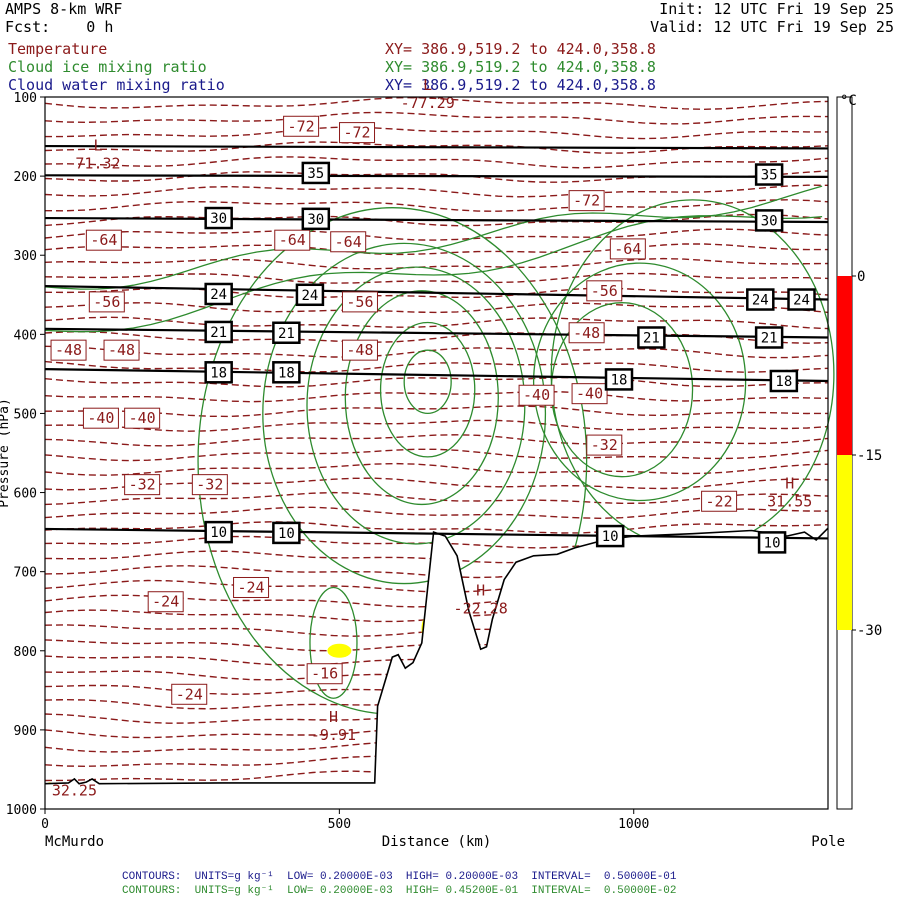 The image size is (900, 900). What do you see at coordinates (97, 164) in the screenshot?
I see `extremum-value: 71.32` at bounding box center [97, 164].